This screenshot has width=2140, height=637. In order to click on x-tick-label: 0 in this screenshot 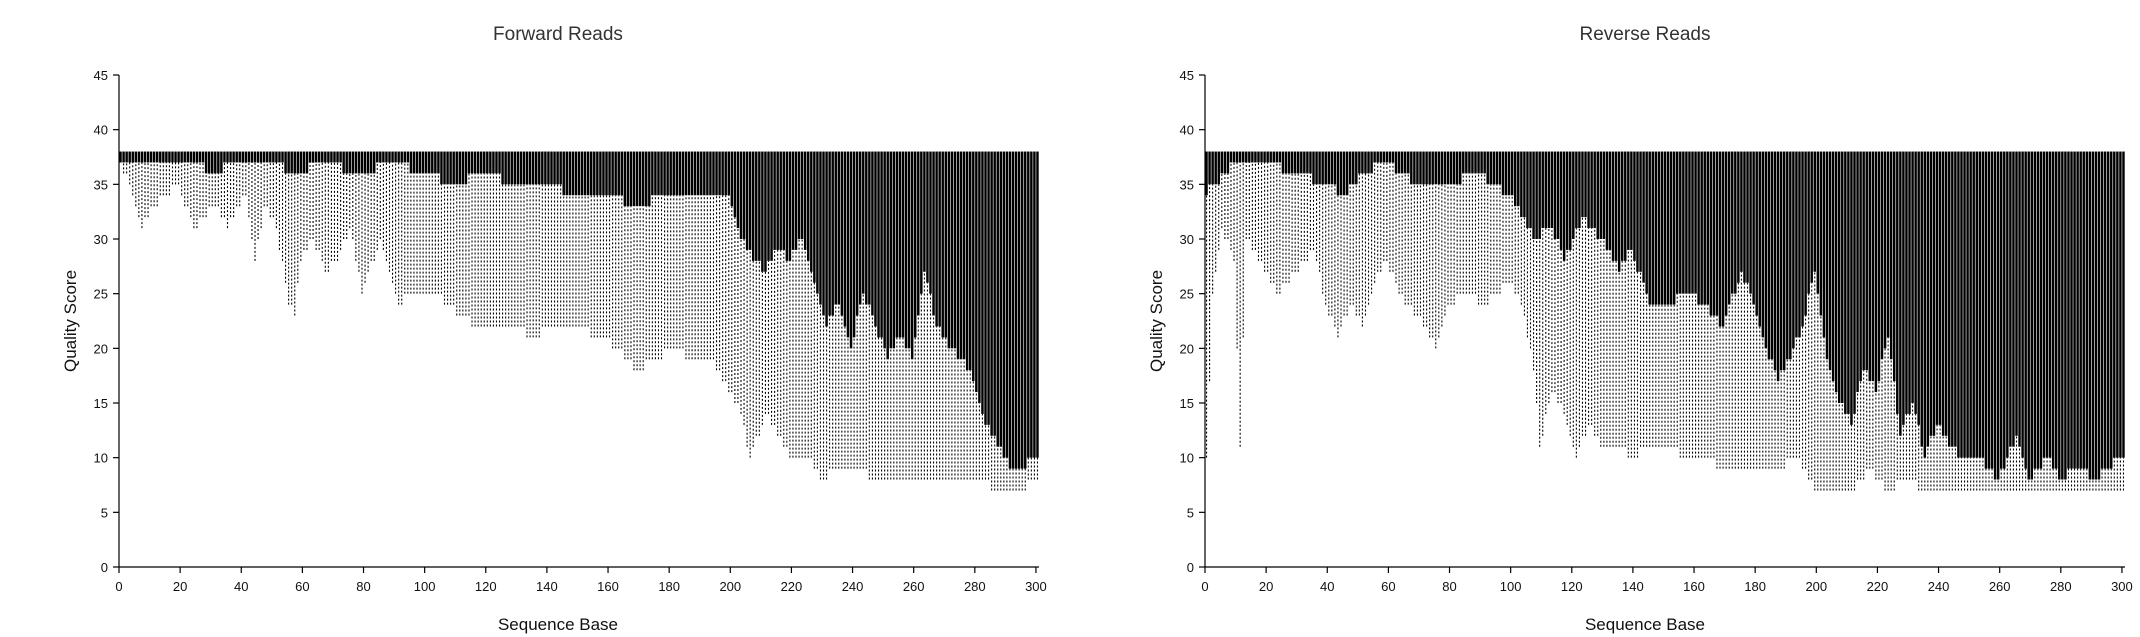, I will do `click(1204, 586)`.